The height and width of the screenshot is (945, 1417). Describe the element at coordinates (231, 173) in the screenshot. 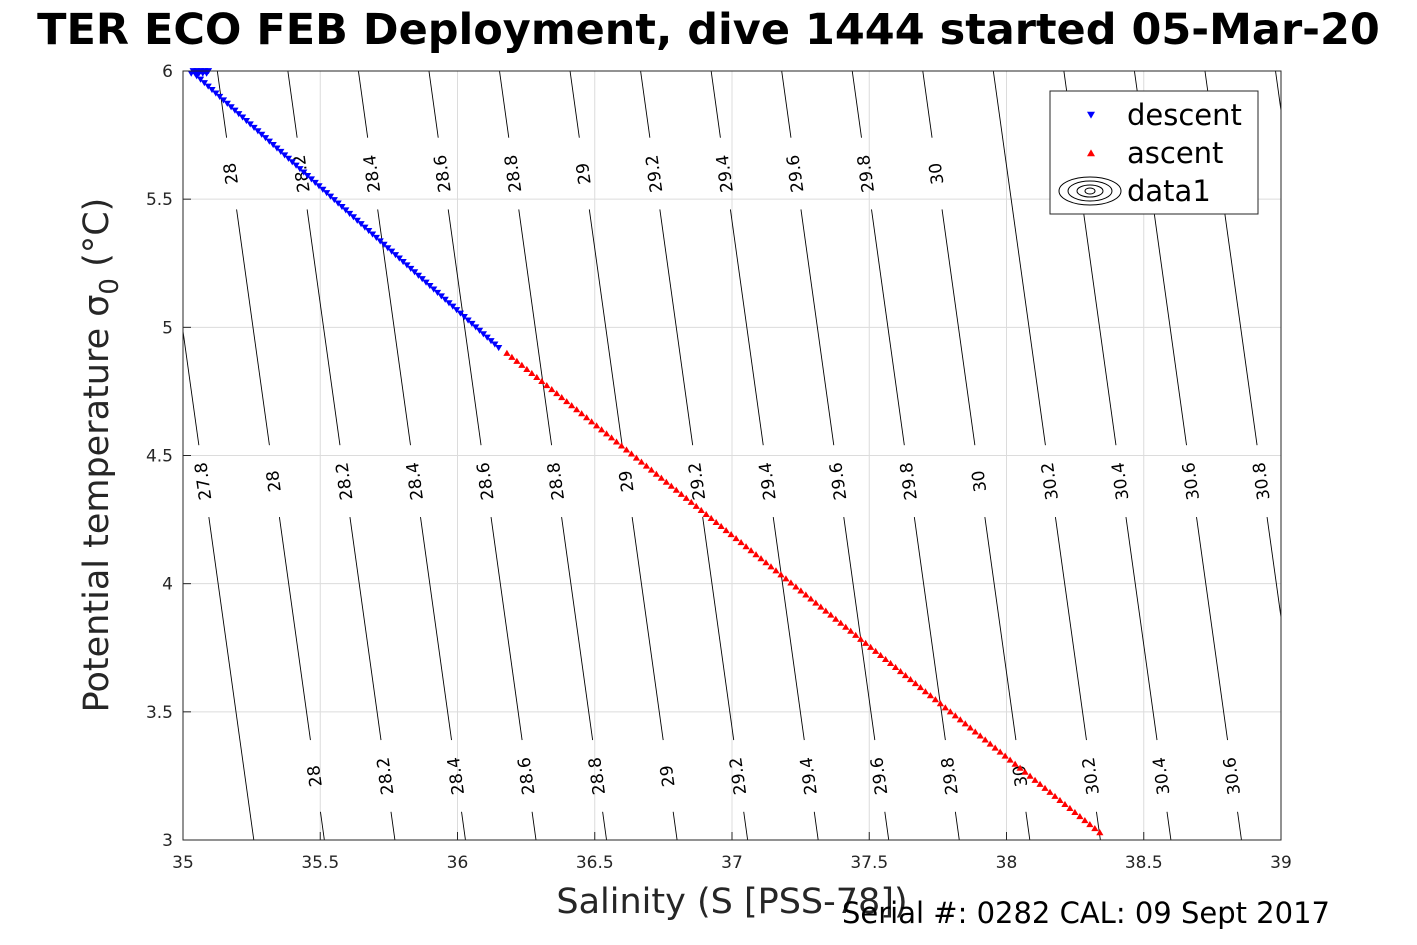

I see `contour-label: 28` at that location.